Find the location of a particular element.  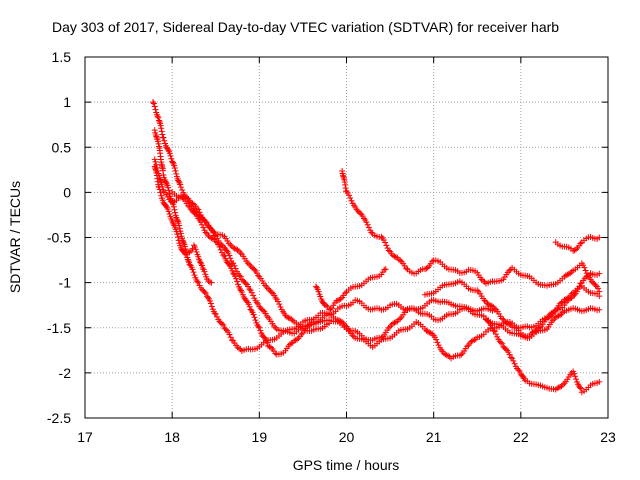

y-tick-label: 0.5 is located at coordinates (62, 147).